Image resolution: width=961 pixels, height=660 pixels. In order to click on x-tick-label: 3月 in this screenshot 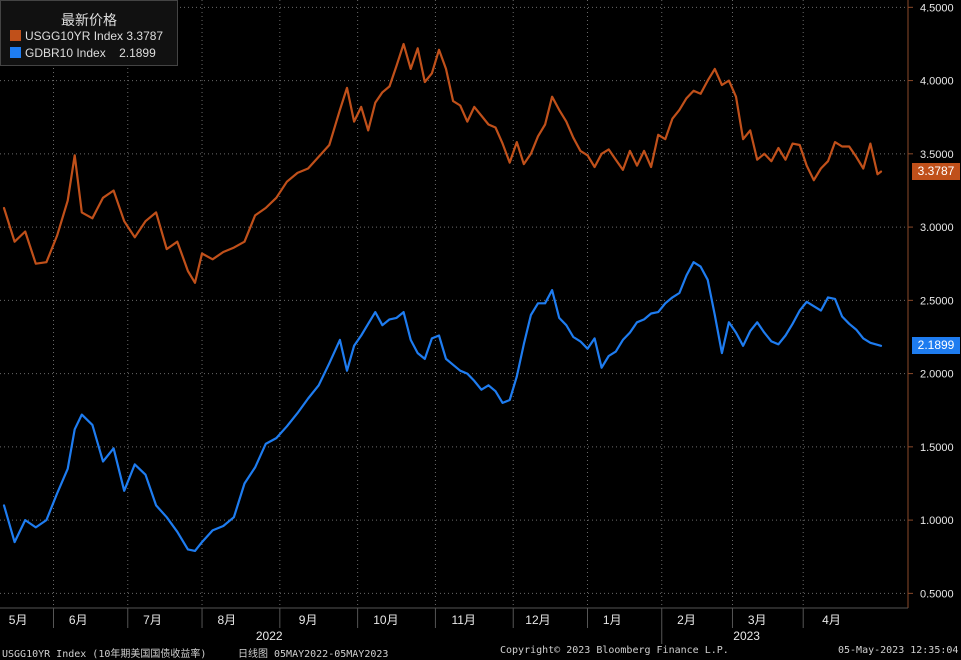, I will do `click(757, 620)`.